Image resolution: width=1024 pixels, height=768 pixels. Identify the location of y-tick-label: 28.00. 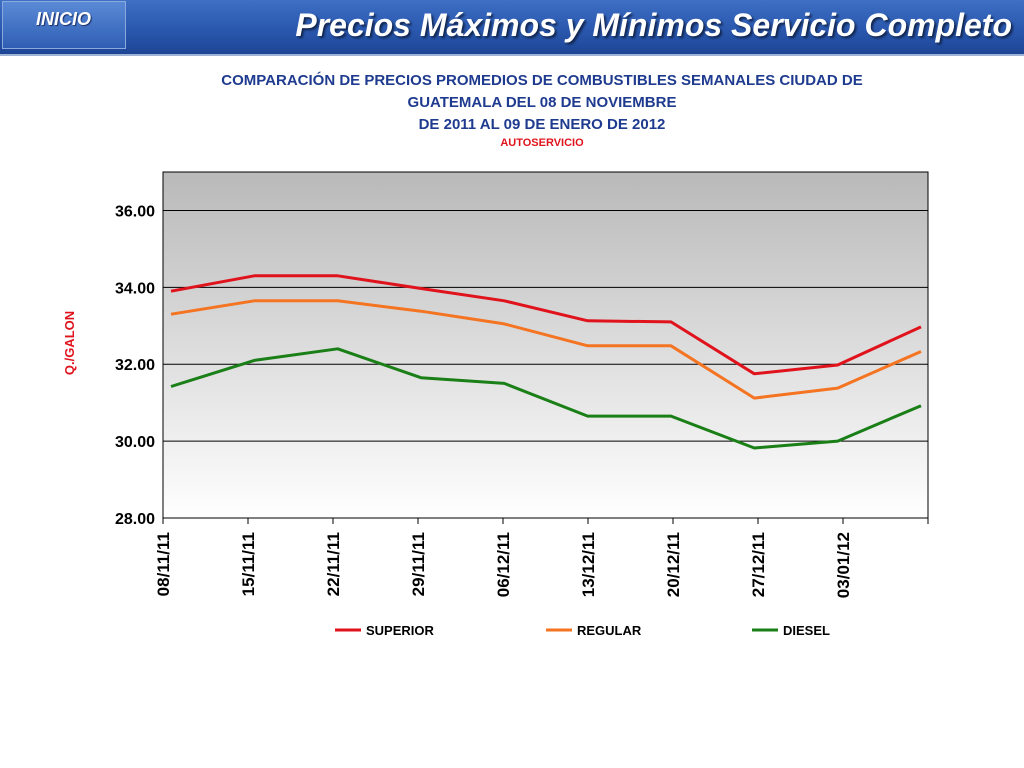
(135, 519).